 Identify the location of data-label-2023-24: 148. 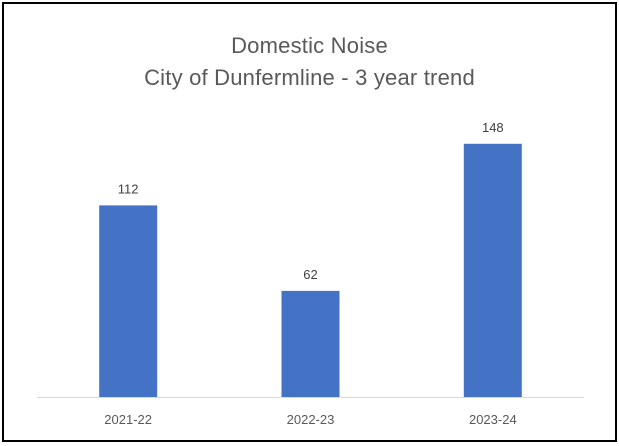
(493, 127).